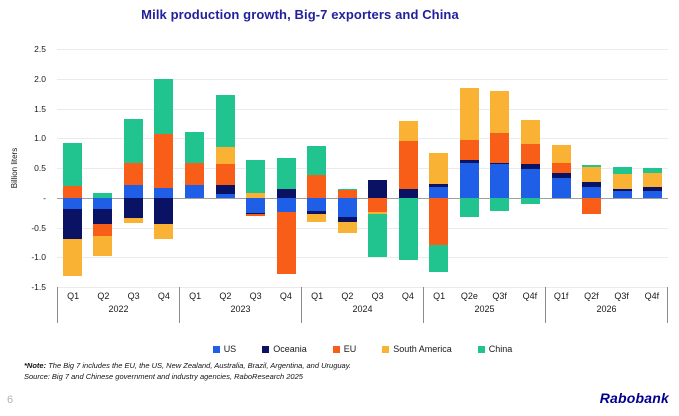  Describe the element at coordinates (362, 198) in the screenshot. I see `gridline--` at that location.